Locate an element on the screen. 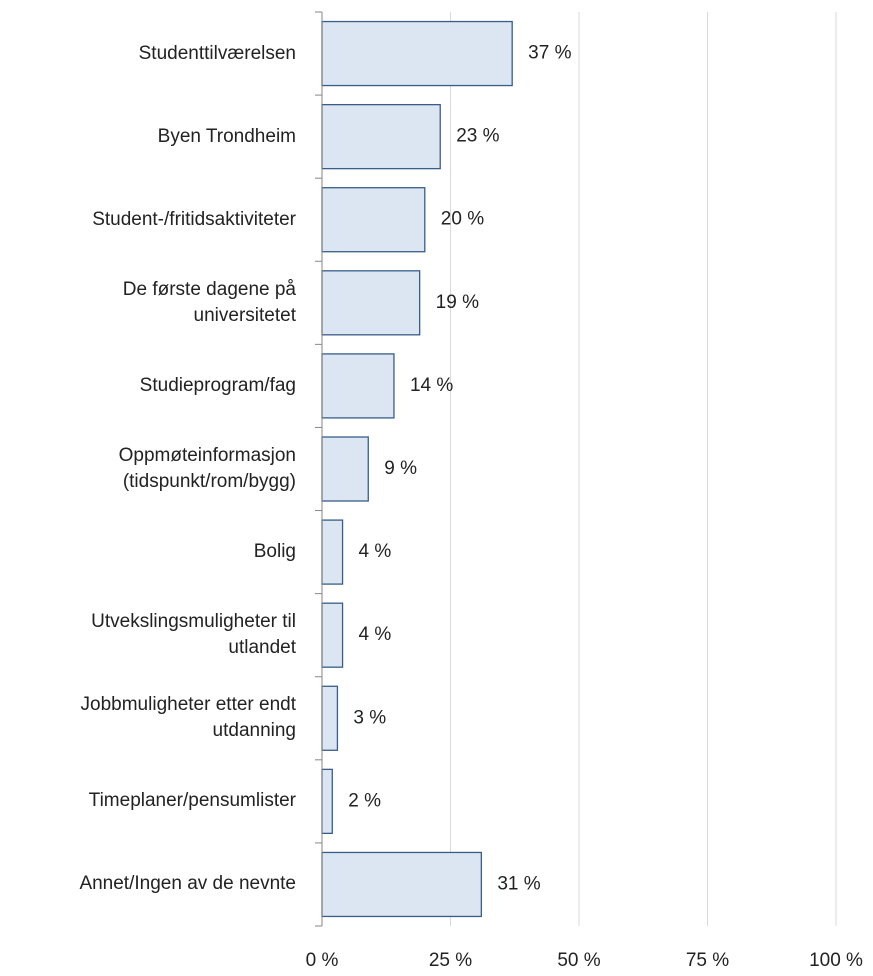 Image resolution: width=873 pixels, height=976 pixels. value-label: 3 % is located at coordinates (369, 717).